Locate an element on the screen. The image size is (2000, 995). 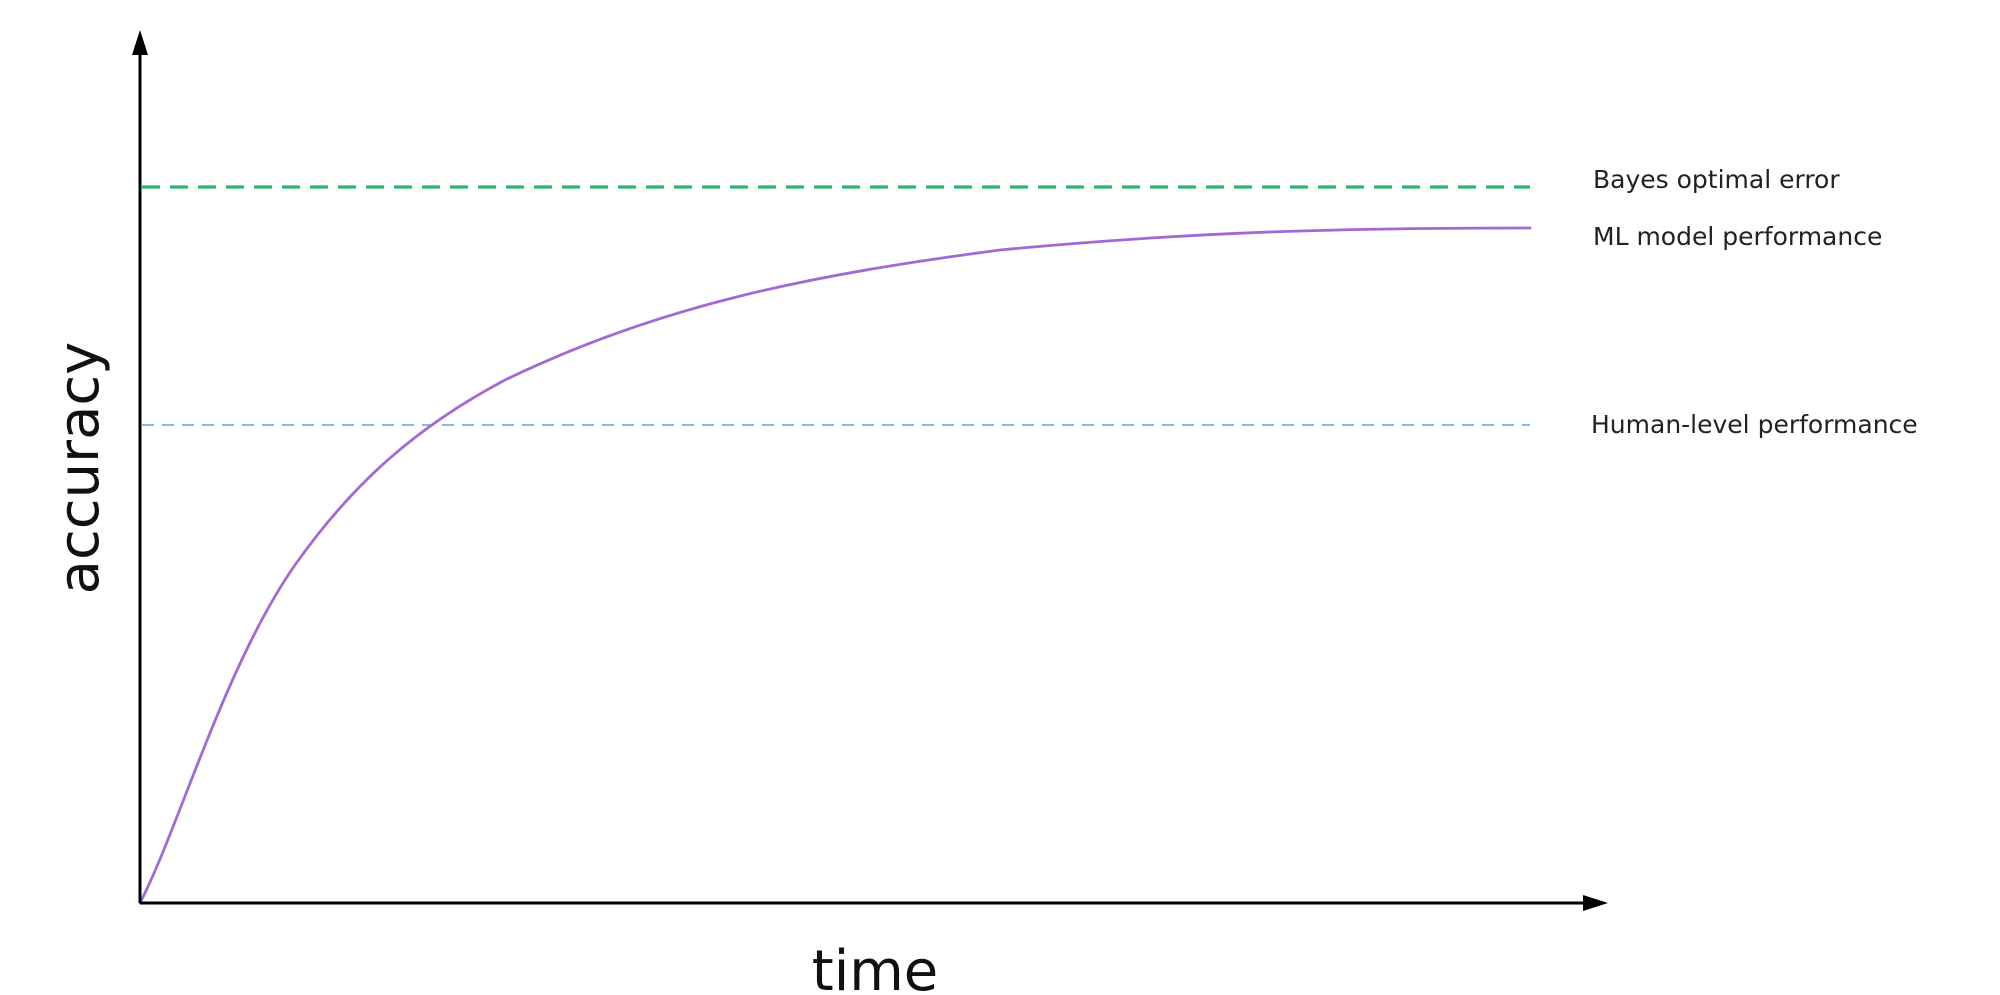
y-axis-arrow is located at coordinates (140, 42).